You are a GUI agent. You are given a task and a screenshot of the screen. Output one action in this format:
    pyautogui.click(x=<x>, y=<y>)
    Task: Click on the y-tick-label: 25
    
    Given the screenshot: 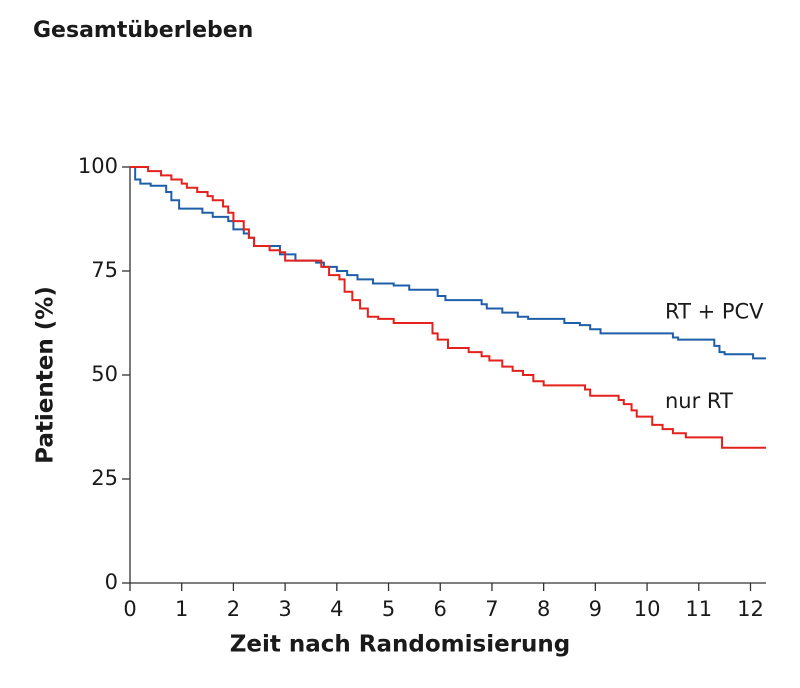 What is the action you would take?
    pyautogui.click(x=104, y=478)
    